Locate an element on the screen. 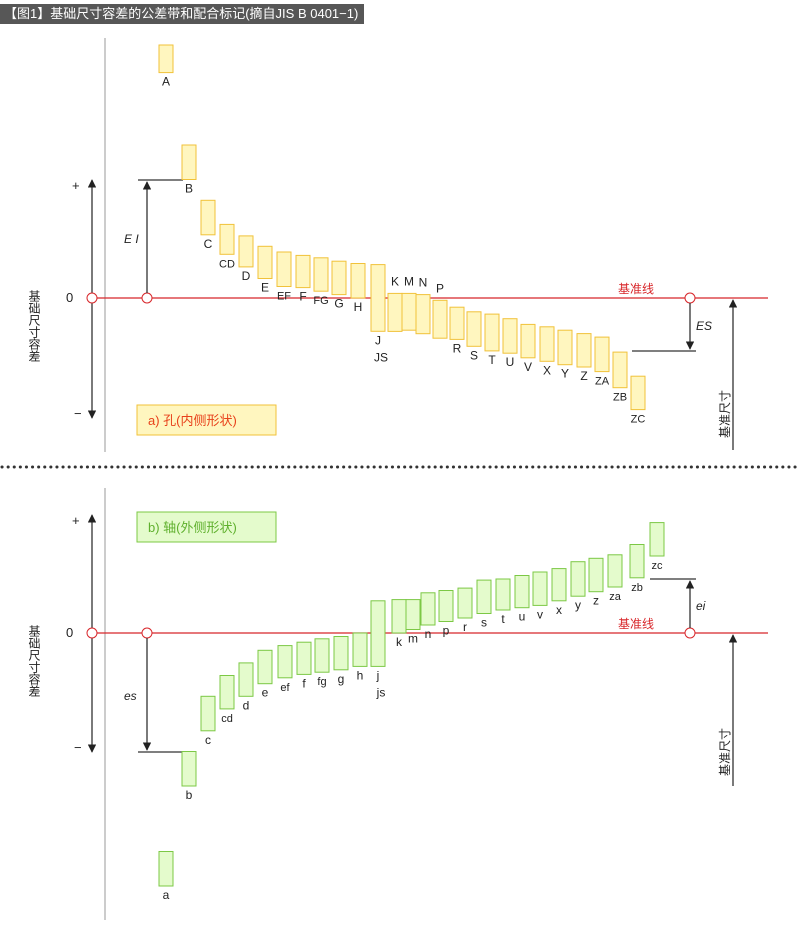 The width and height of the screenshot is (800, 940). shaft-band-label-p: p is located at coordinates (446, 631).